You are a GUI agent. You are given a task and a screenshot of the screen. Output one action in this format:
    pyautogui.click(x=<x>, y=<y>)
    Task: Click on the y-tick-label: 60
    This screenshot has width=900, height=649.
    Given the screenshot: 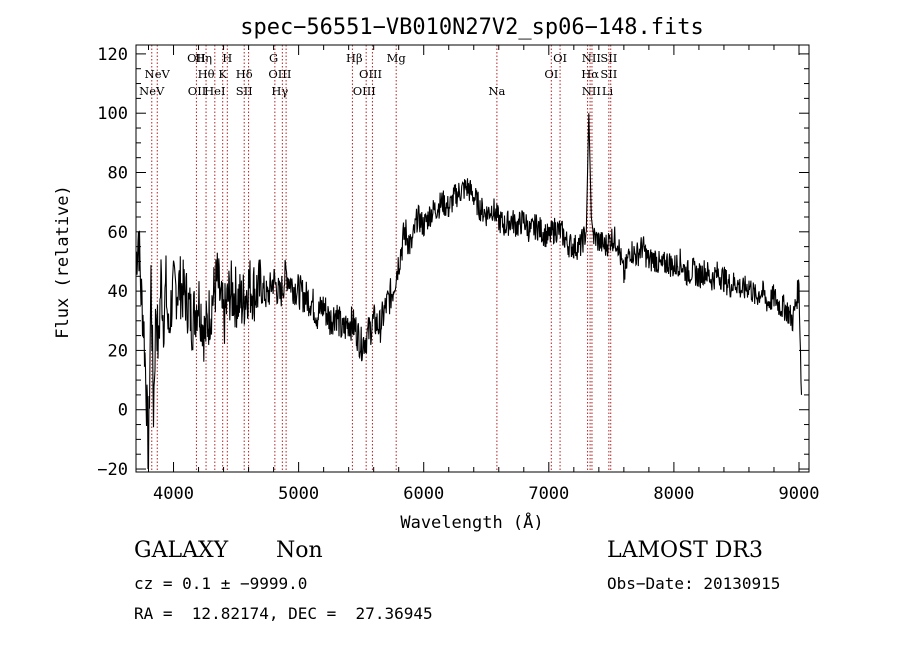 What is the action you would take?
    pyautogui.click(x=118, y=233)
    